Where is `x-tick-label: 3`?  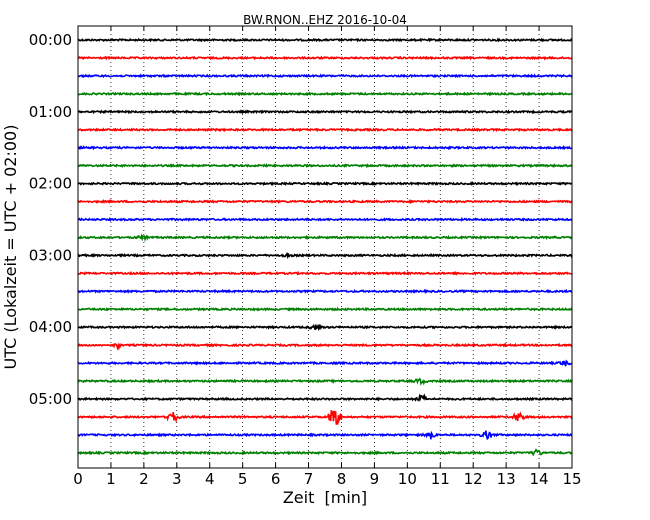
x-tick-label: 3 is located at coordinates (177, 479).